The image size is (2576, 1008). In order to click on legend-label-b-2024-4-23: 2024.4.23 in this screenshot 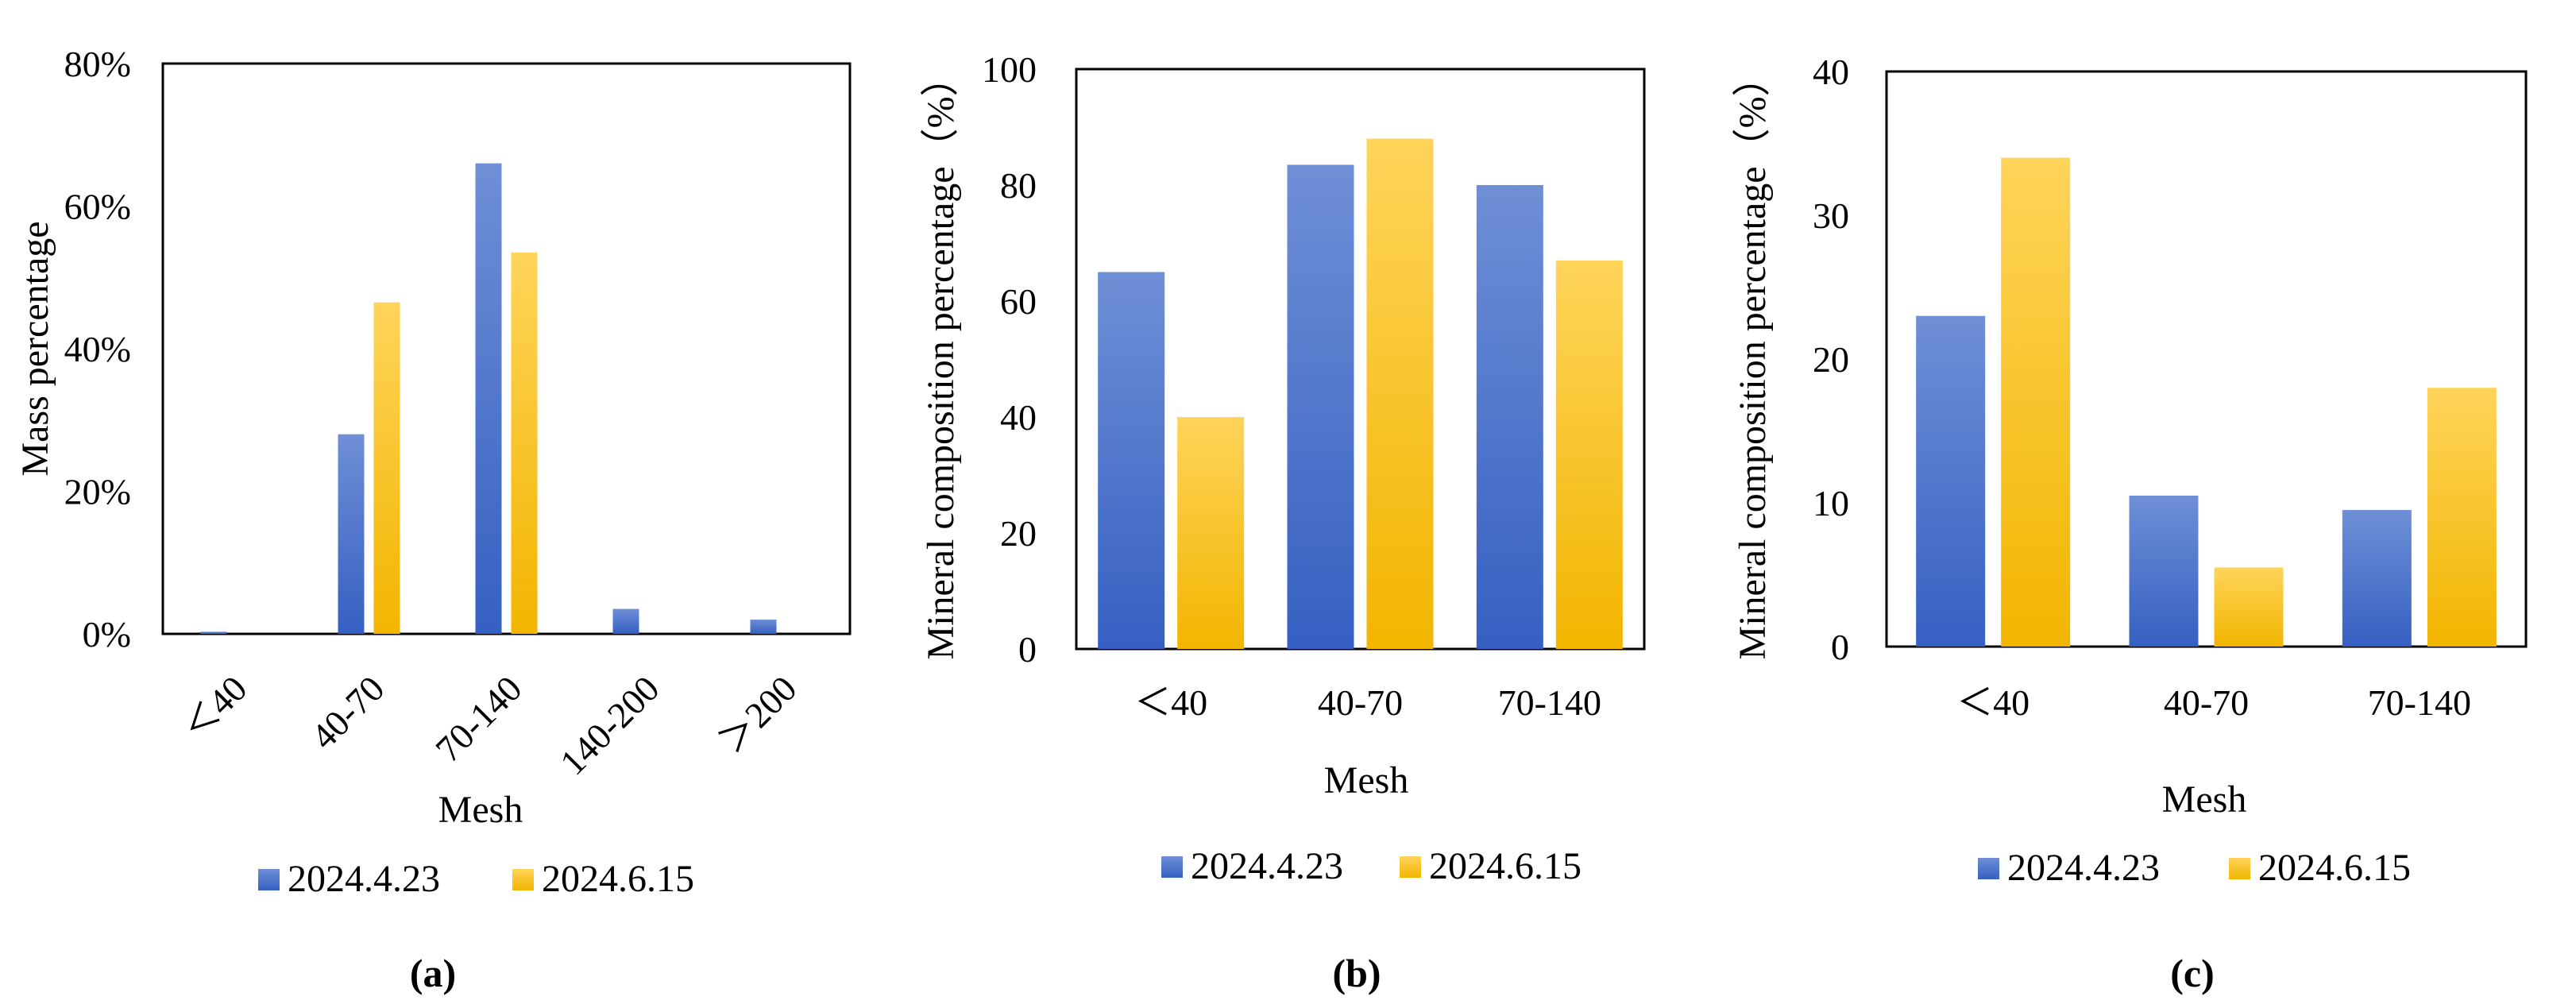, I will do `click(1267, 866)`.